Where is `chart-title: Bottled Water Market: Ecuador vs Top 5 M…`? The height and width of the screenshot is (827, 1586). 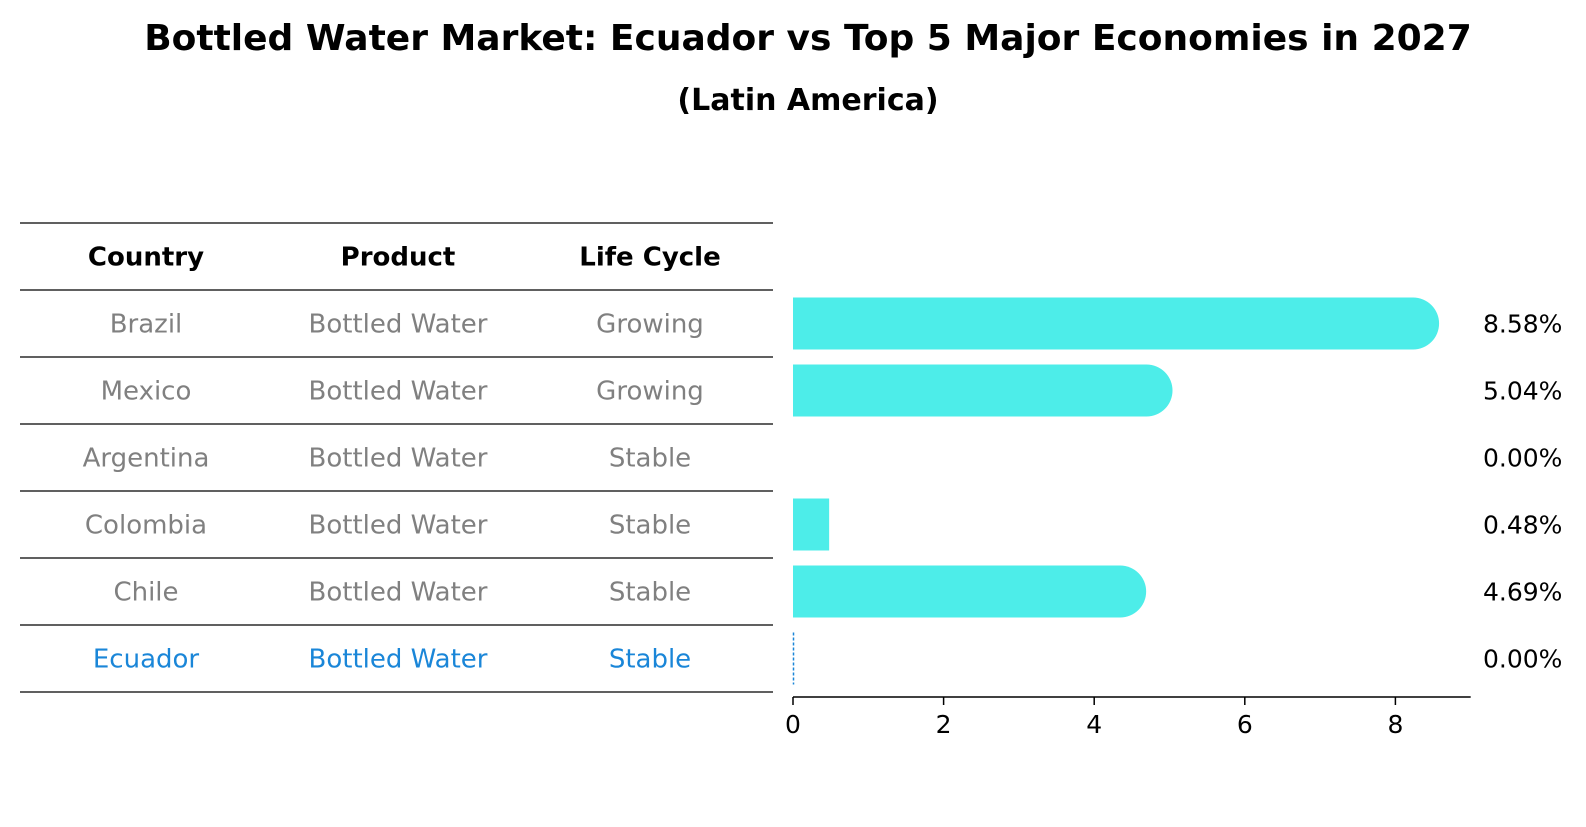
chart-title: Bottled Water Market: Ecuador vs Top 5 M… is located at coordinates (808, 38).